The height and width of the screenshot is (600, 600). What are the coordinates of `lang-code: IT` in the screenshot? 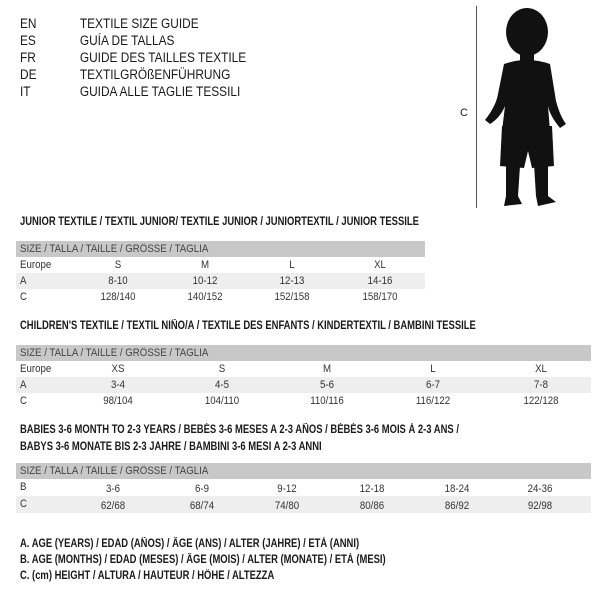 It's located at (25, 91).